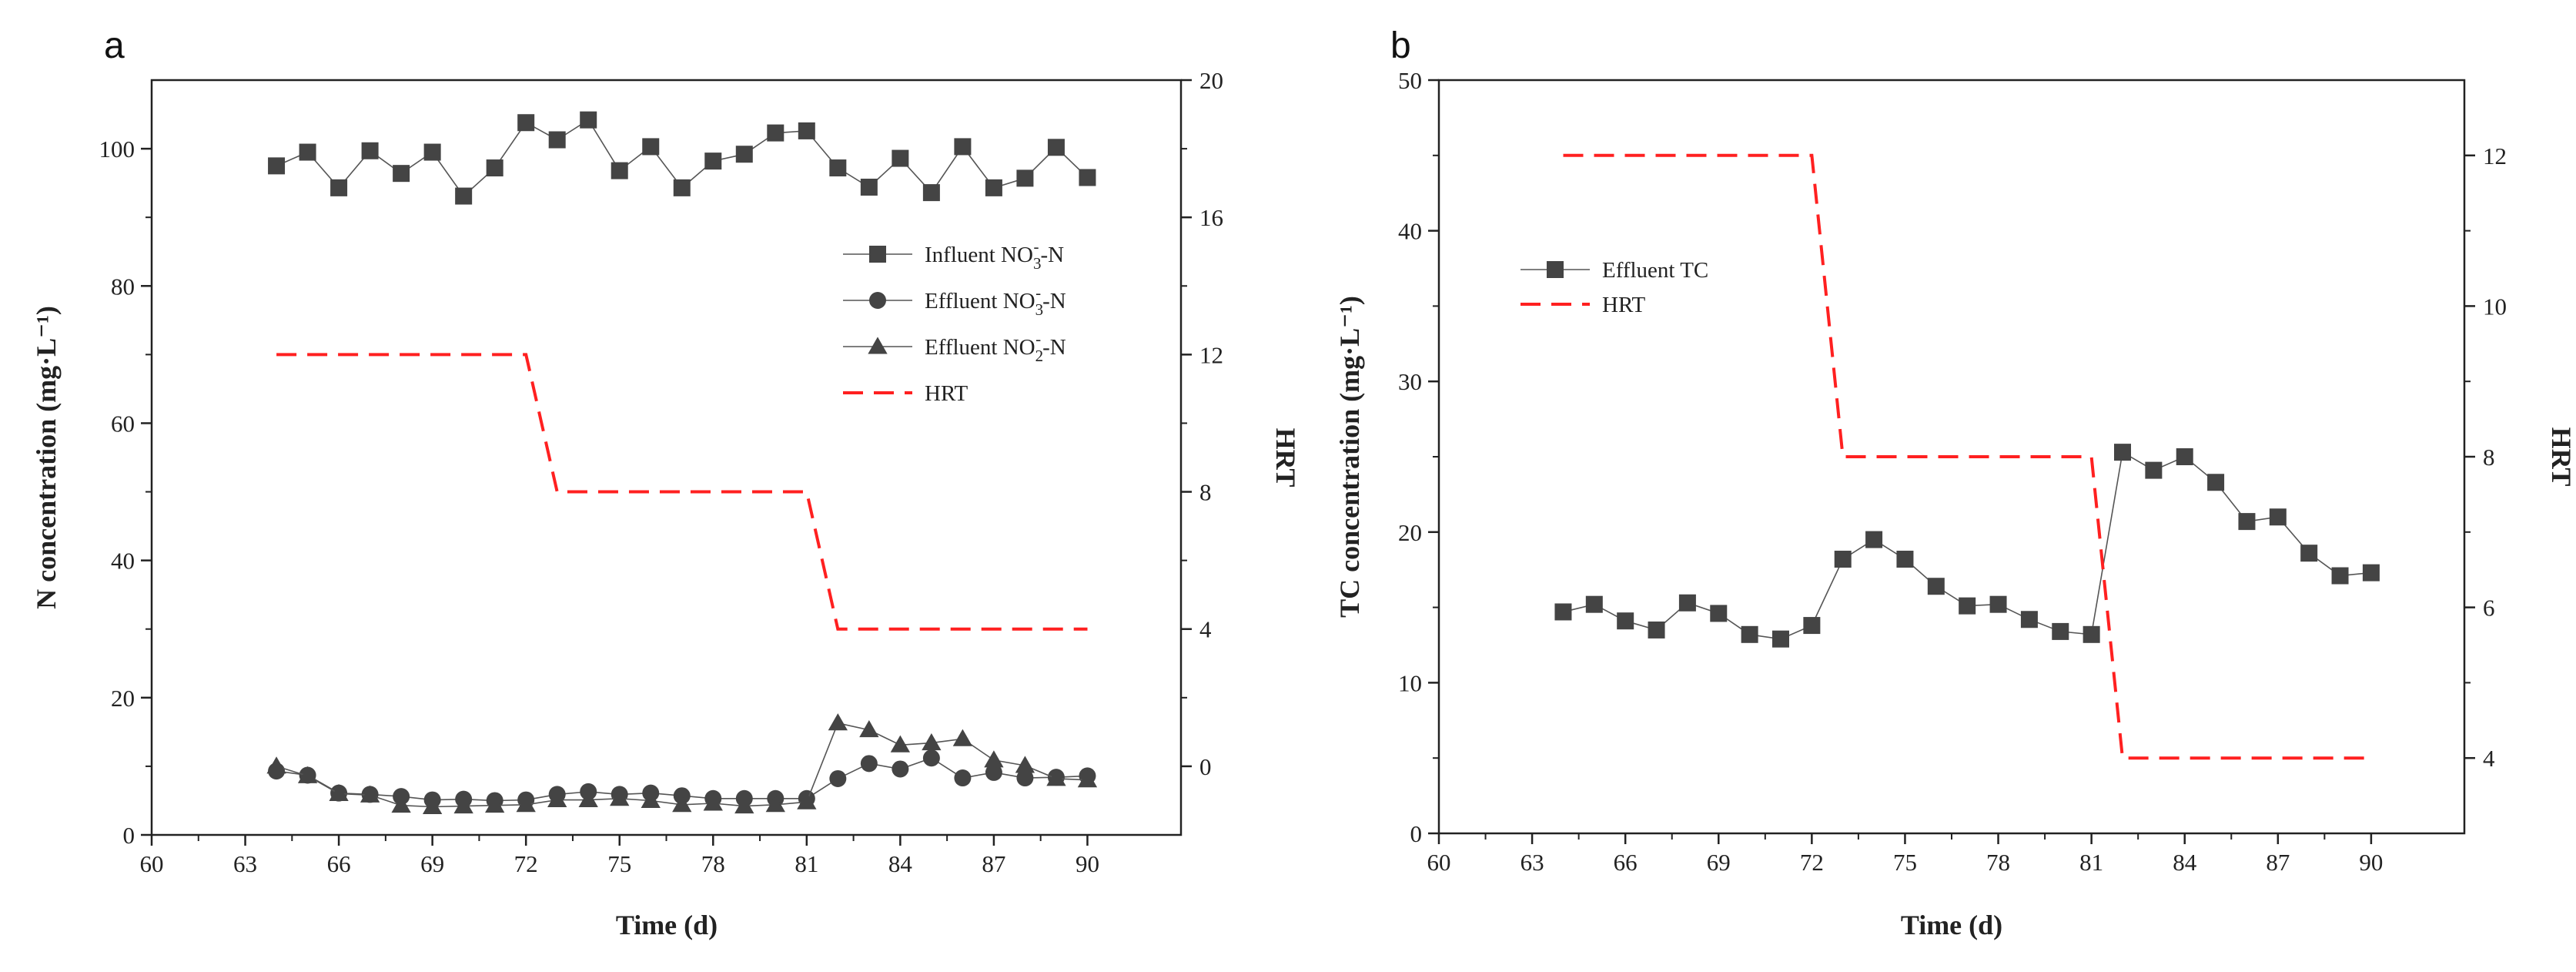  I want to click on panel-b-left-y-axis: 0 10 20 30 40 50, so click(1419, 457).